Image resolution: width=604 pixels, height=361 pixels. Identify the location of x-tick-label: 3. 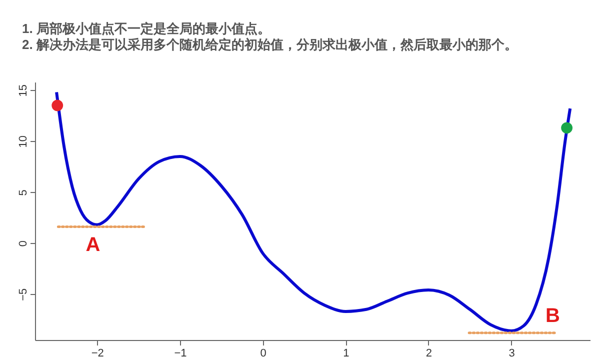
(511, 354).